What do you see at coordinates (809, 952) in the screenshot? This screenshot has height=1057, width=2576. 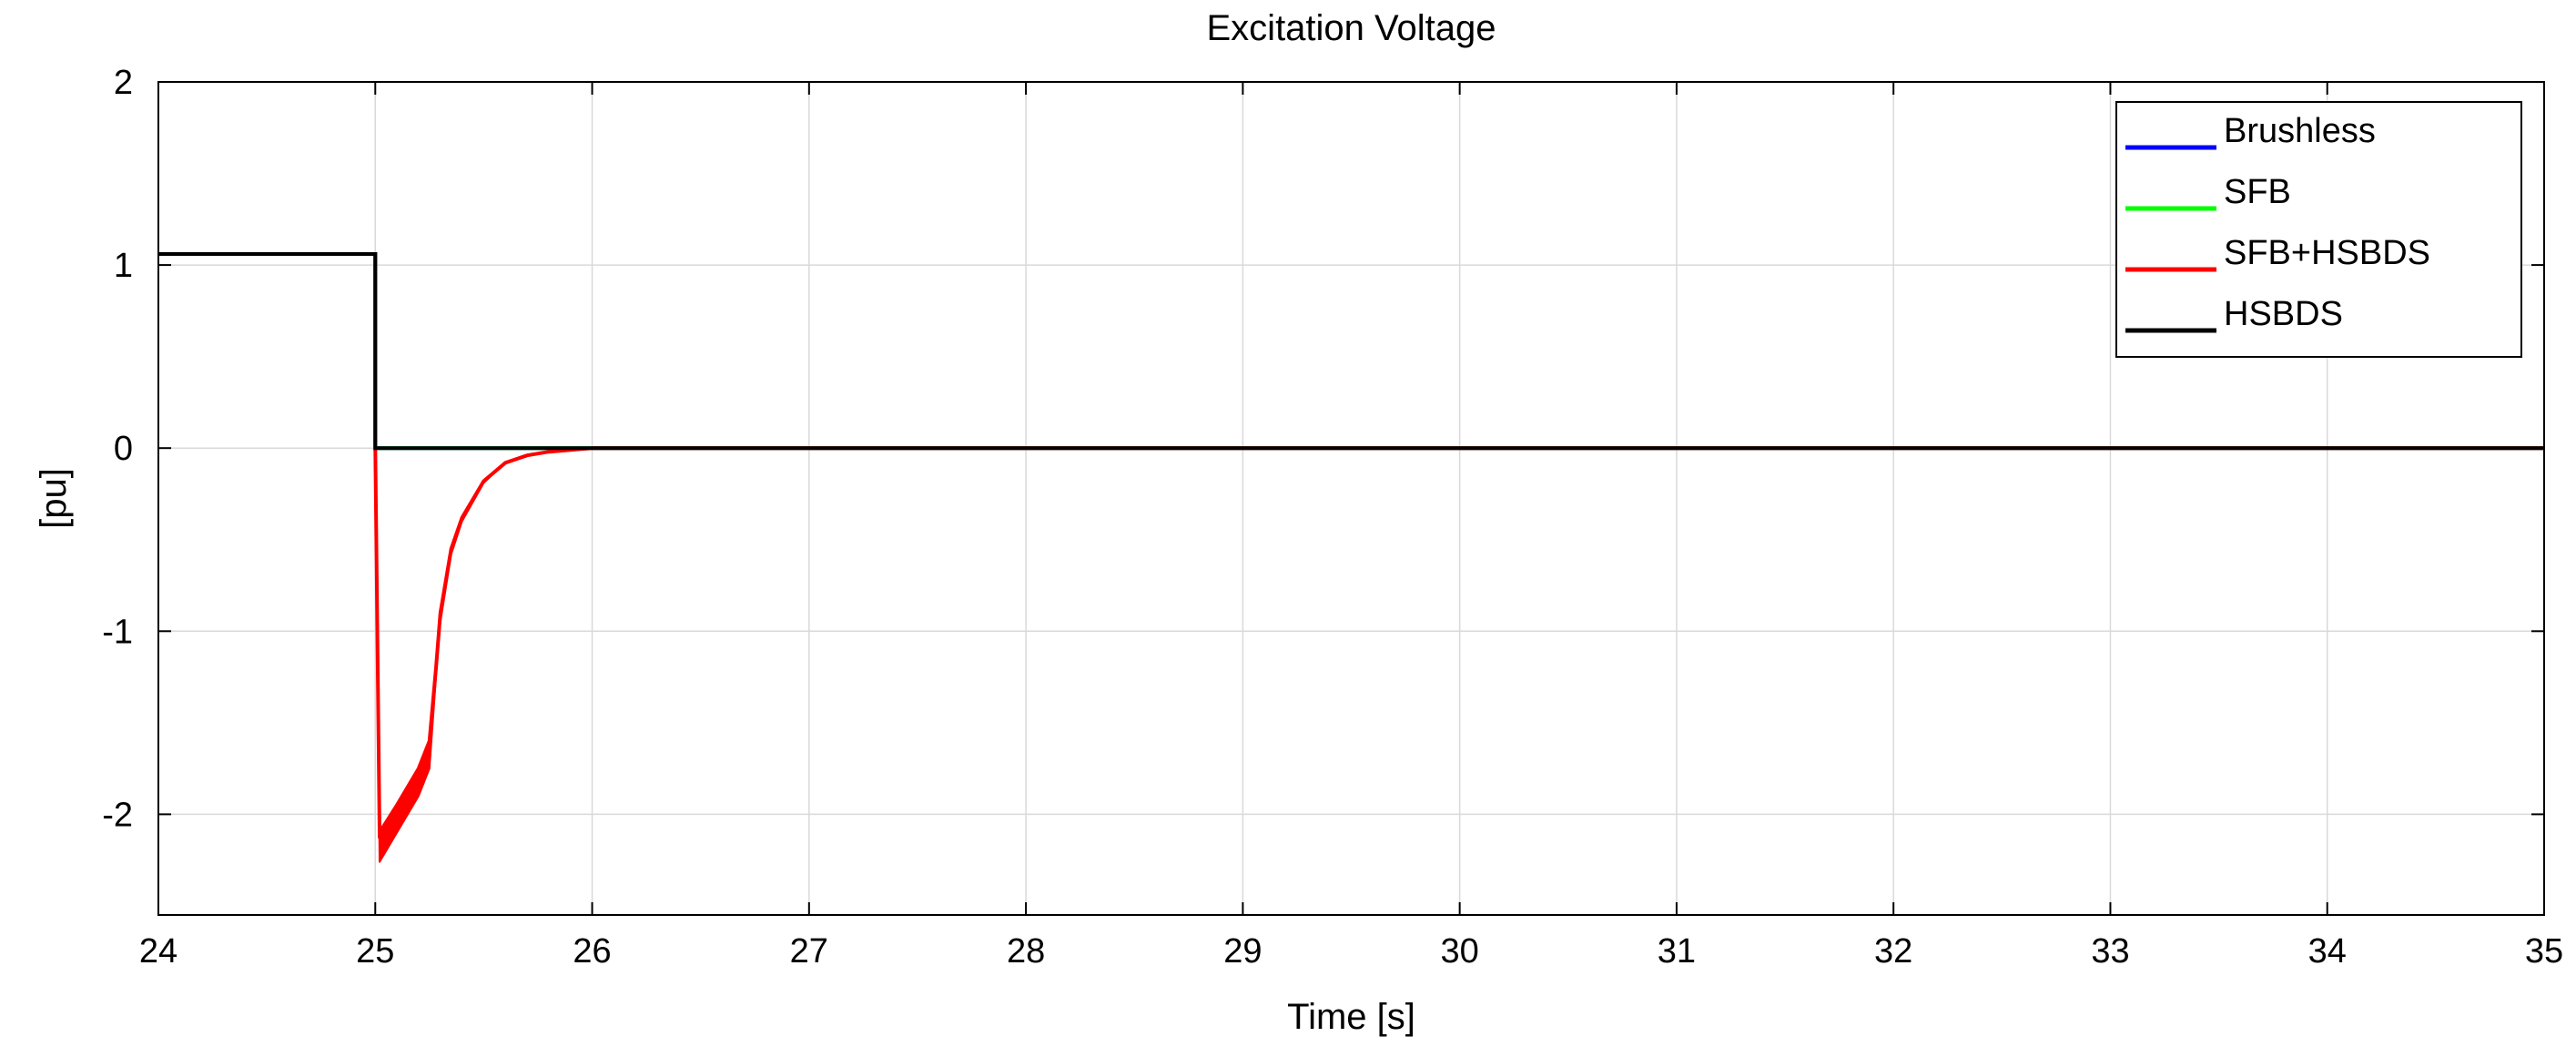 I see `x-tick-label: 27` at bounding box center [809, 952].